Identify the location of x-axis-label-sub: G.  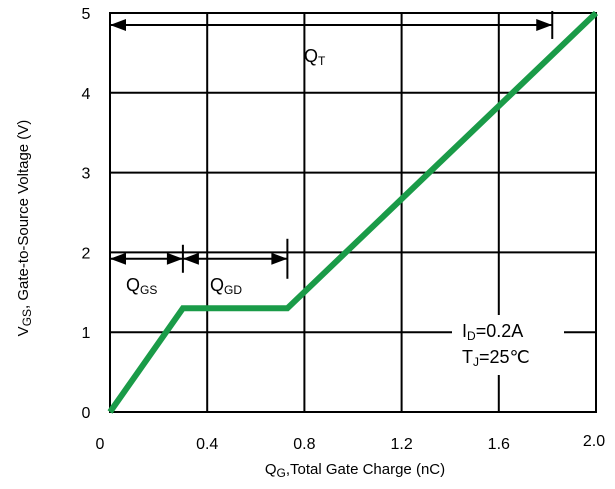
(281, 473).